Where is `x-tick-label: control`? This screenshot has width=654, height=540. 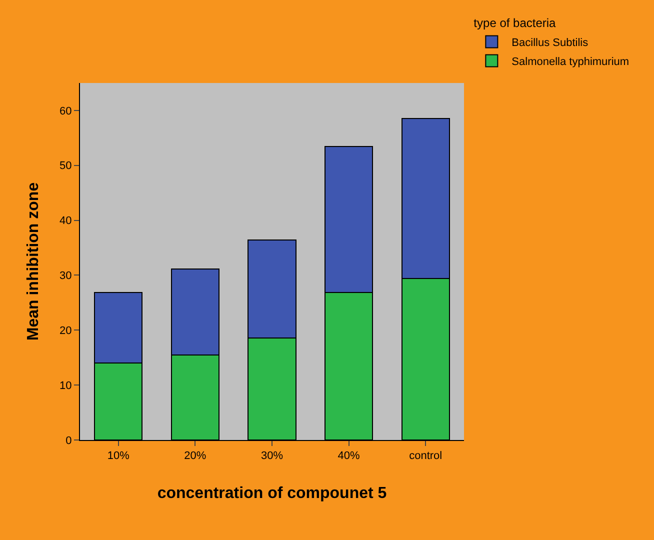 x-tick-label: control is located at coordinates (425, 456).